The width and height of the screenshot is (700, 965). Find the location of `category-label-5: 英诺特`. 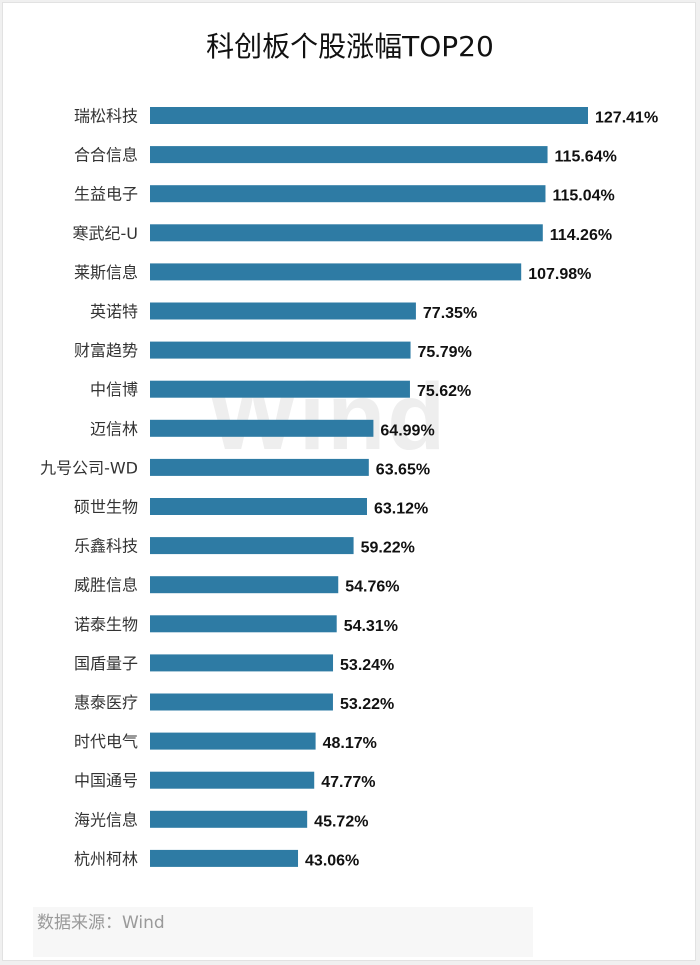

category-label-5: 英诺特 is located at coordinates (114, 311).